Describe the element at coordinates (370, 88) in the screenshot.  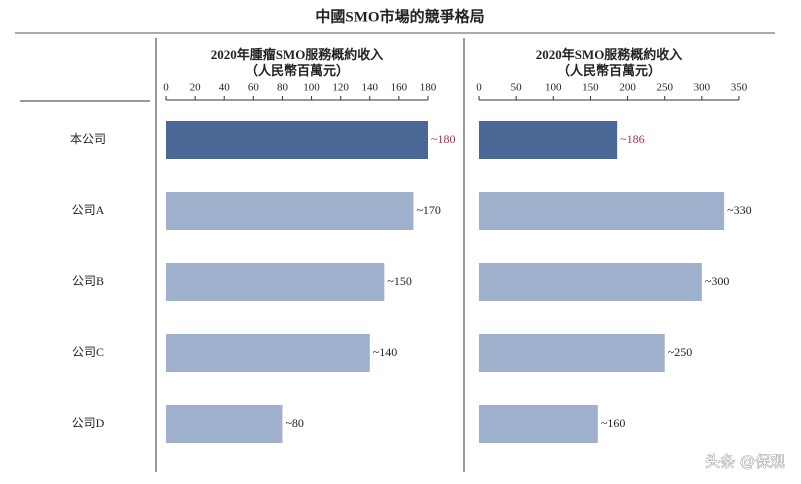
I see `x-tick-label: 140` at that location.